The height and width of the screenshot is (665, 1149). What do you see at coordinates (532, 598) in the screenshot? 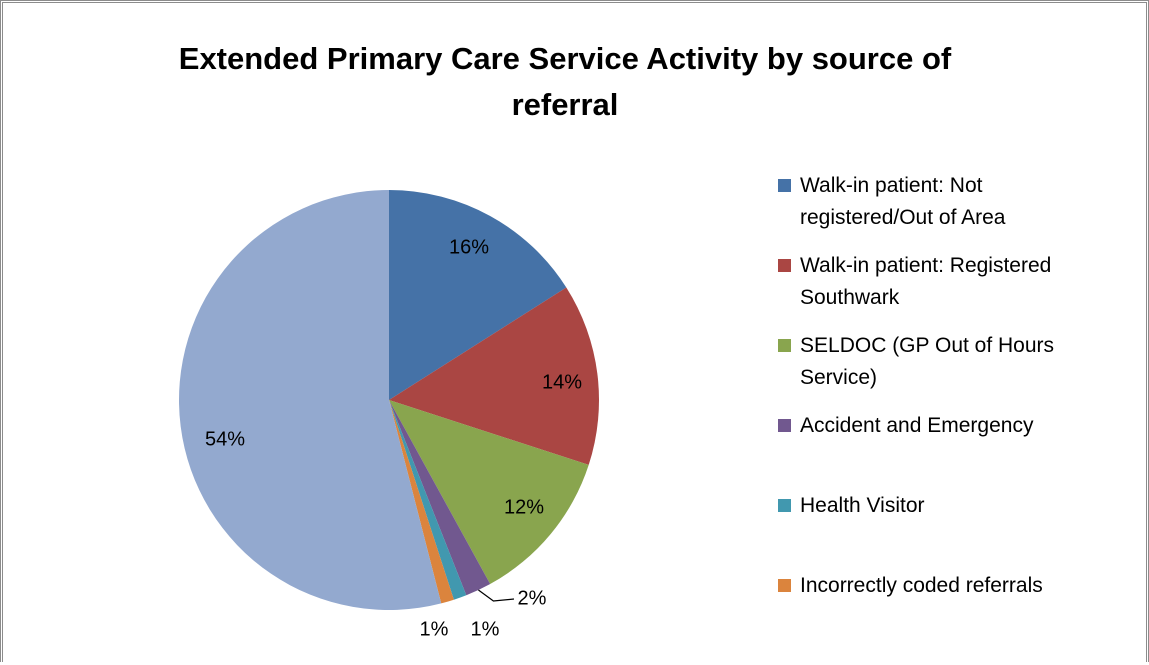
I see `data-label: 2%` at bounding box center [532, 598].